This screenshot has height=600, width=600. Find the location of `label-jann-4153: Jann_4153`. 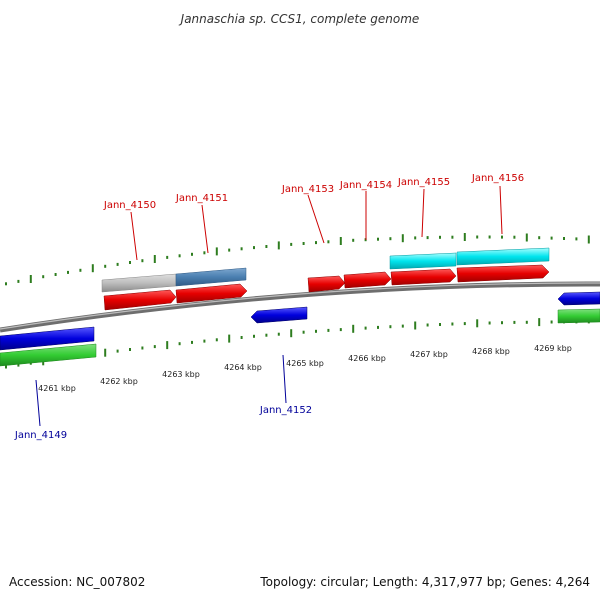

label-jann-4153: Jann_4153 is located at coordinates (307, 189).